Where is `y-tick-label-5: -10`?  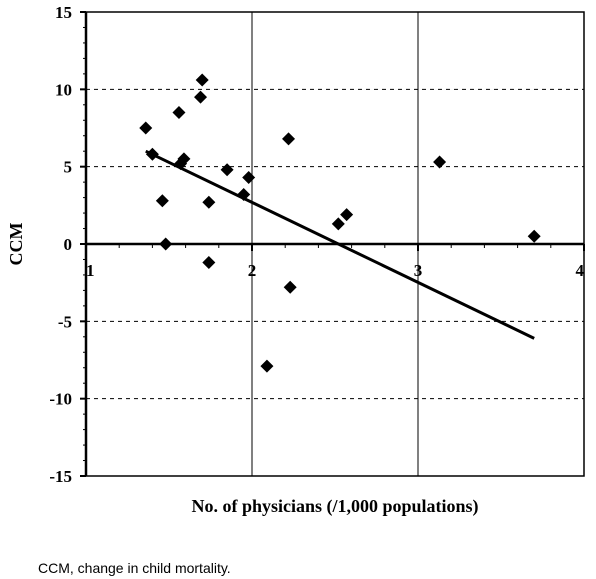
y-tick-label-5: -10 is located at coordinates (60, 399).